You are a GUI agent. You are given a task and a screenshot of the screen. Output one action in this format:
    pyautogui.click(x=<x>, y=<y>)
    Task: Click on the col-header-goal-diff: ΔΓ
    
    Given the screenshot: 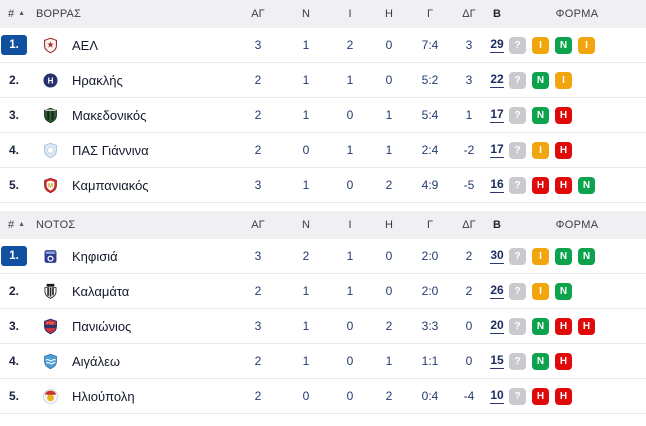 What is the action you would take?
    pyautogui.click(x=469, y=225)
    